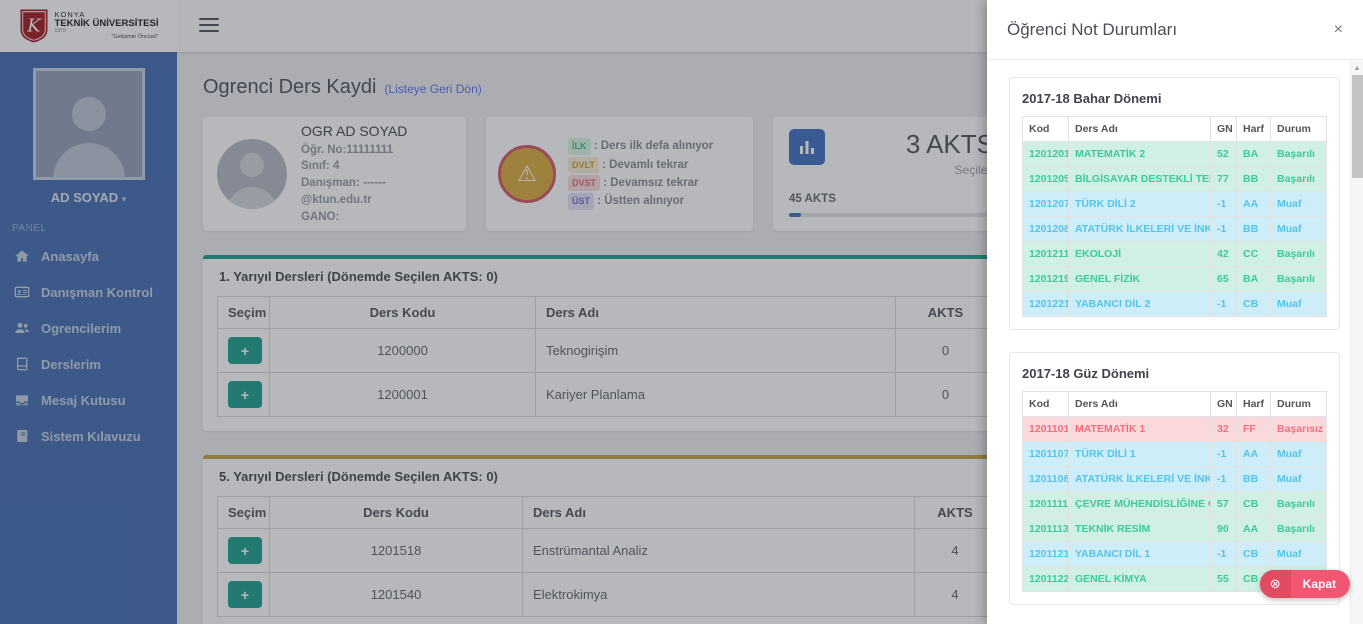  Describe the element at coordinates (1139, 554) in the screenshot. I see `grade-ders: YABANCI DİL 1` at that location.